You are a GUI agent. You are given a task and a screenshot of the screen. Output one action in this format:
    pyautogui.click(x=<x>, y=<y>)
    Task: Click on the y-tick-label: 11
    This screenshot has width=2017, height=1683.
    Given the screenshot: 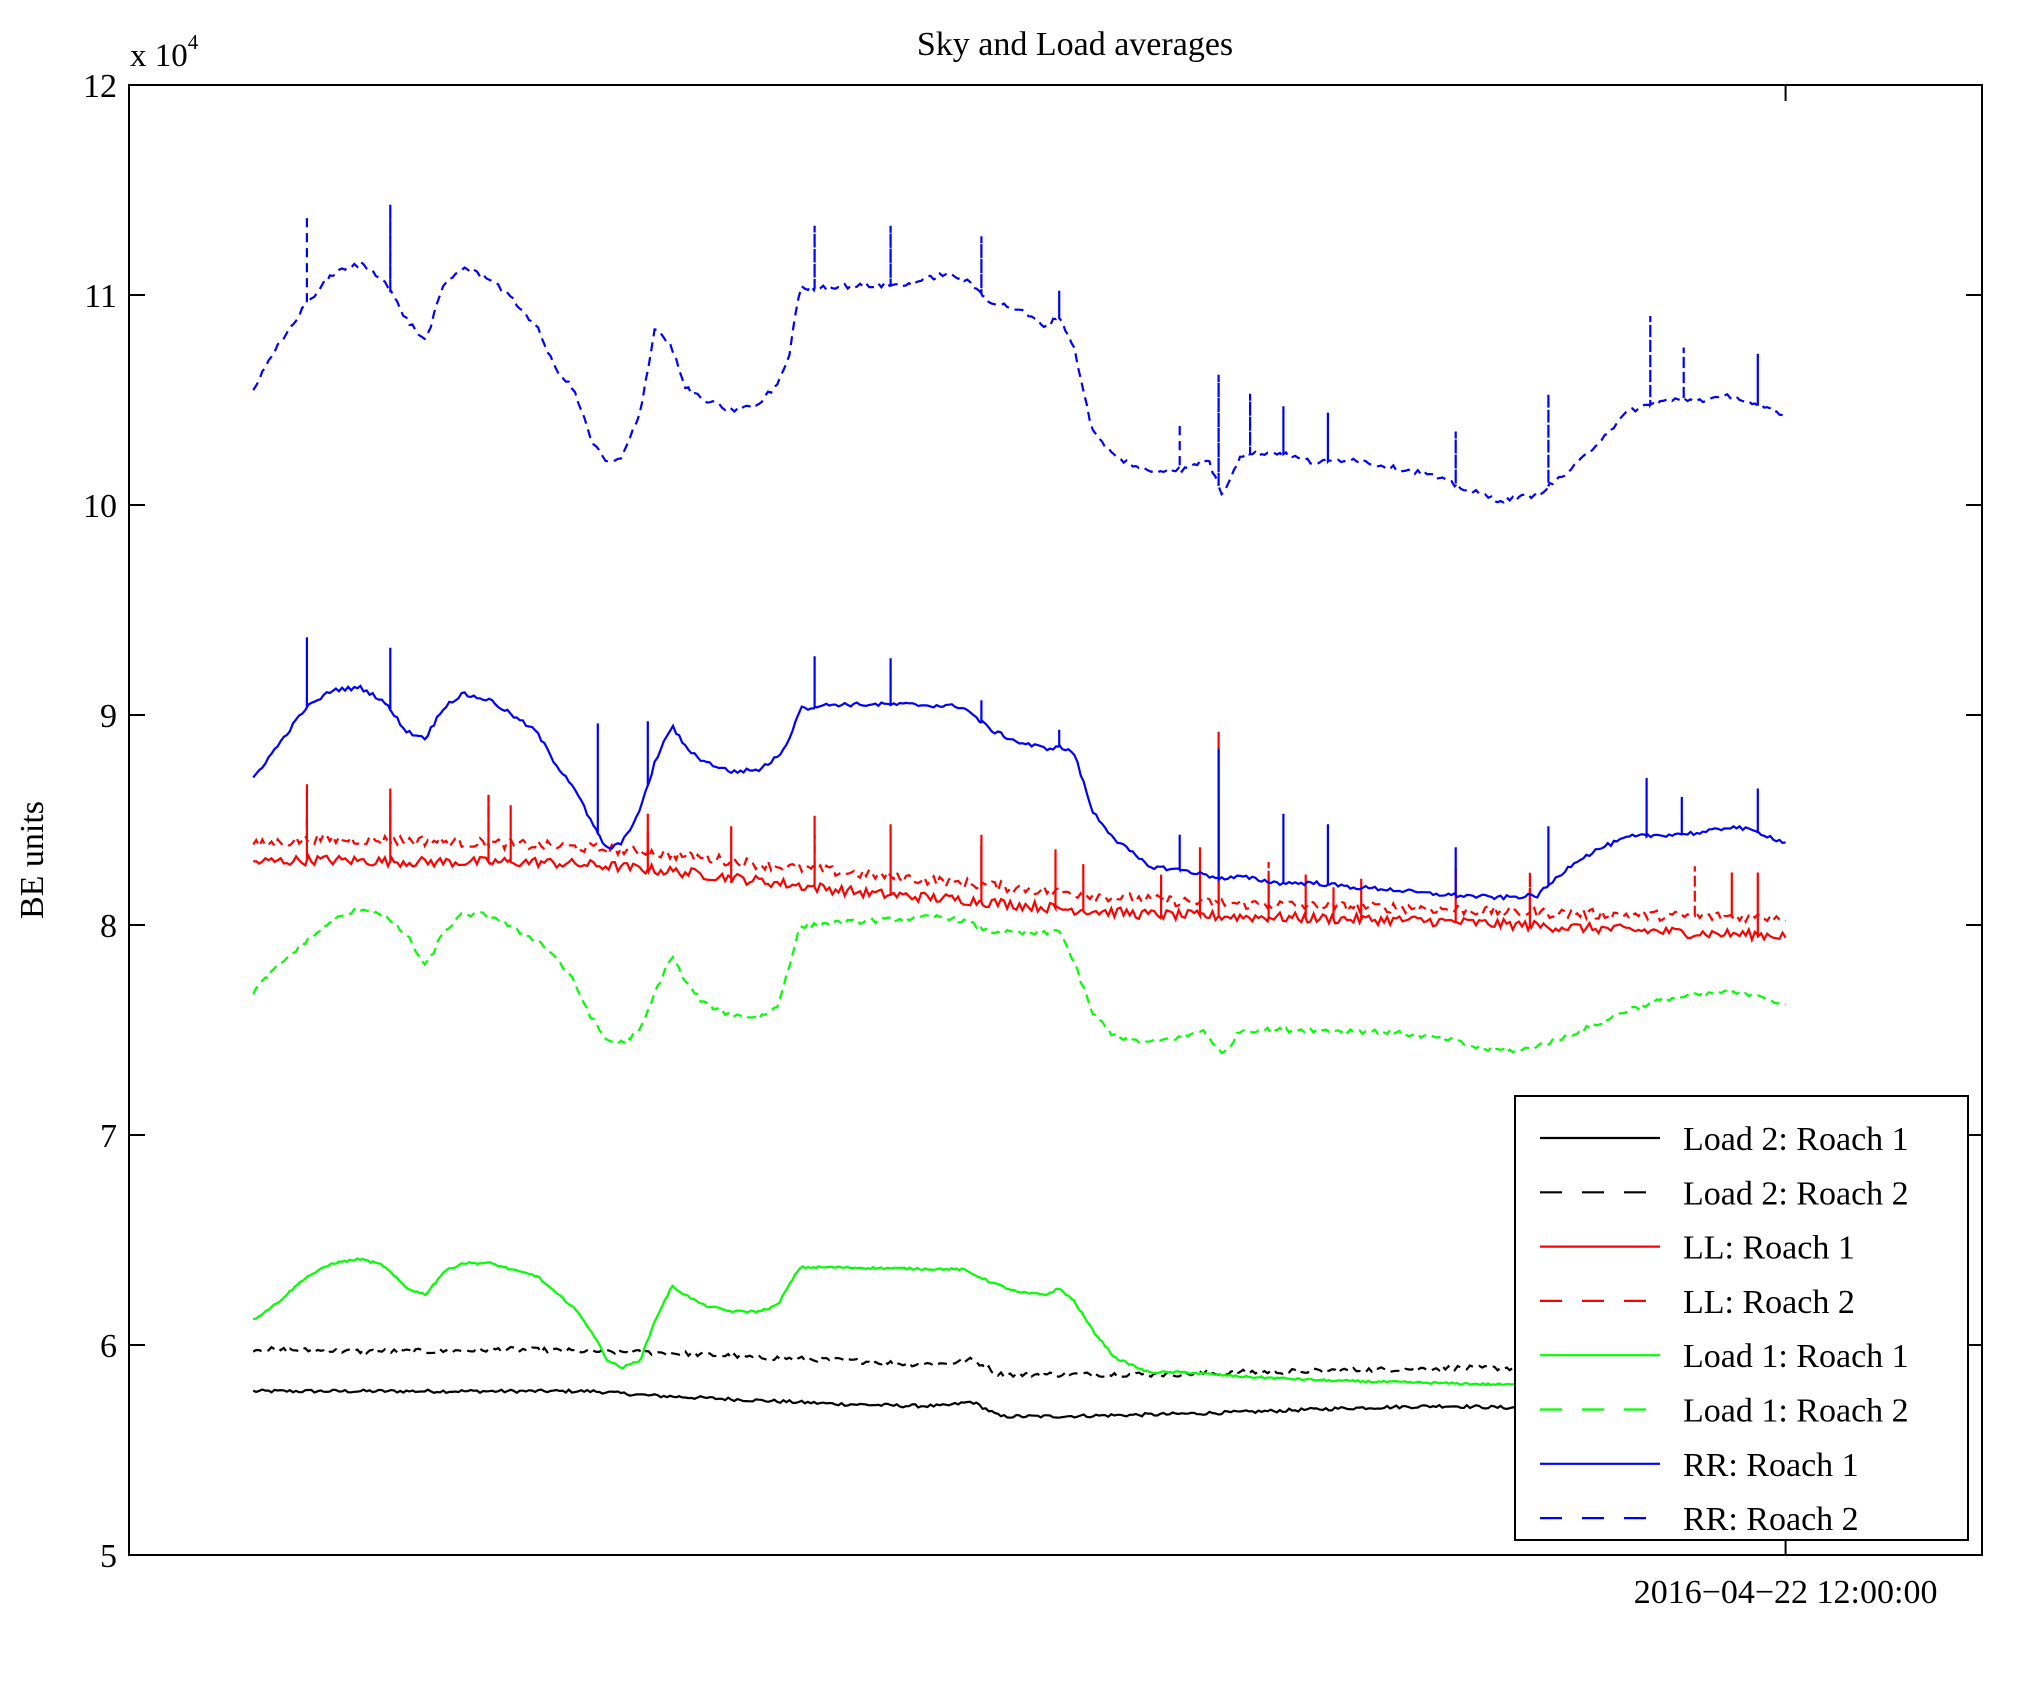 What is the action you would take?
    pyautogui.click(x=100, y=296)
    